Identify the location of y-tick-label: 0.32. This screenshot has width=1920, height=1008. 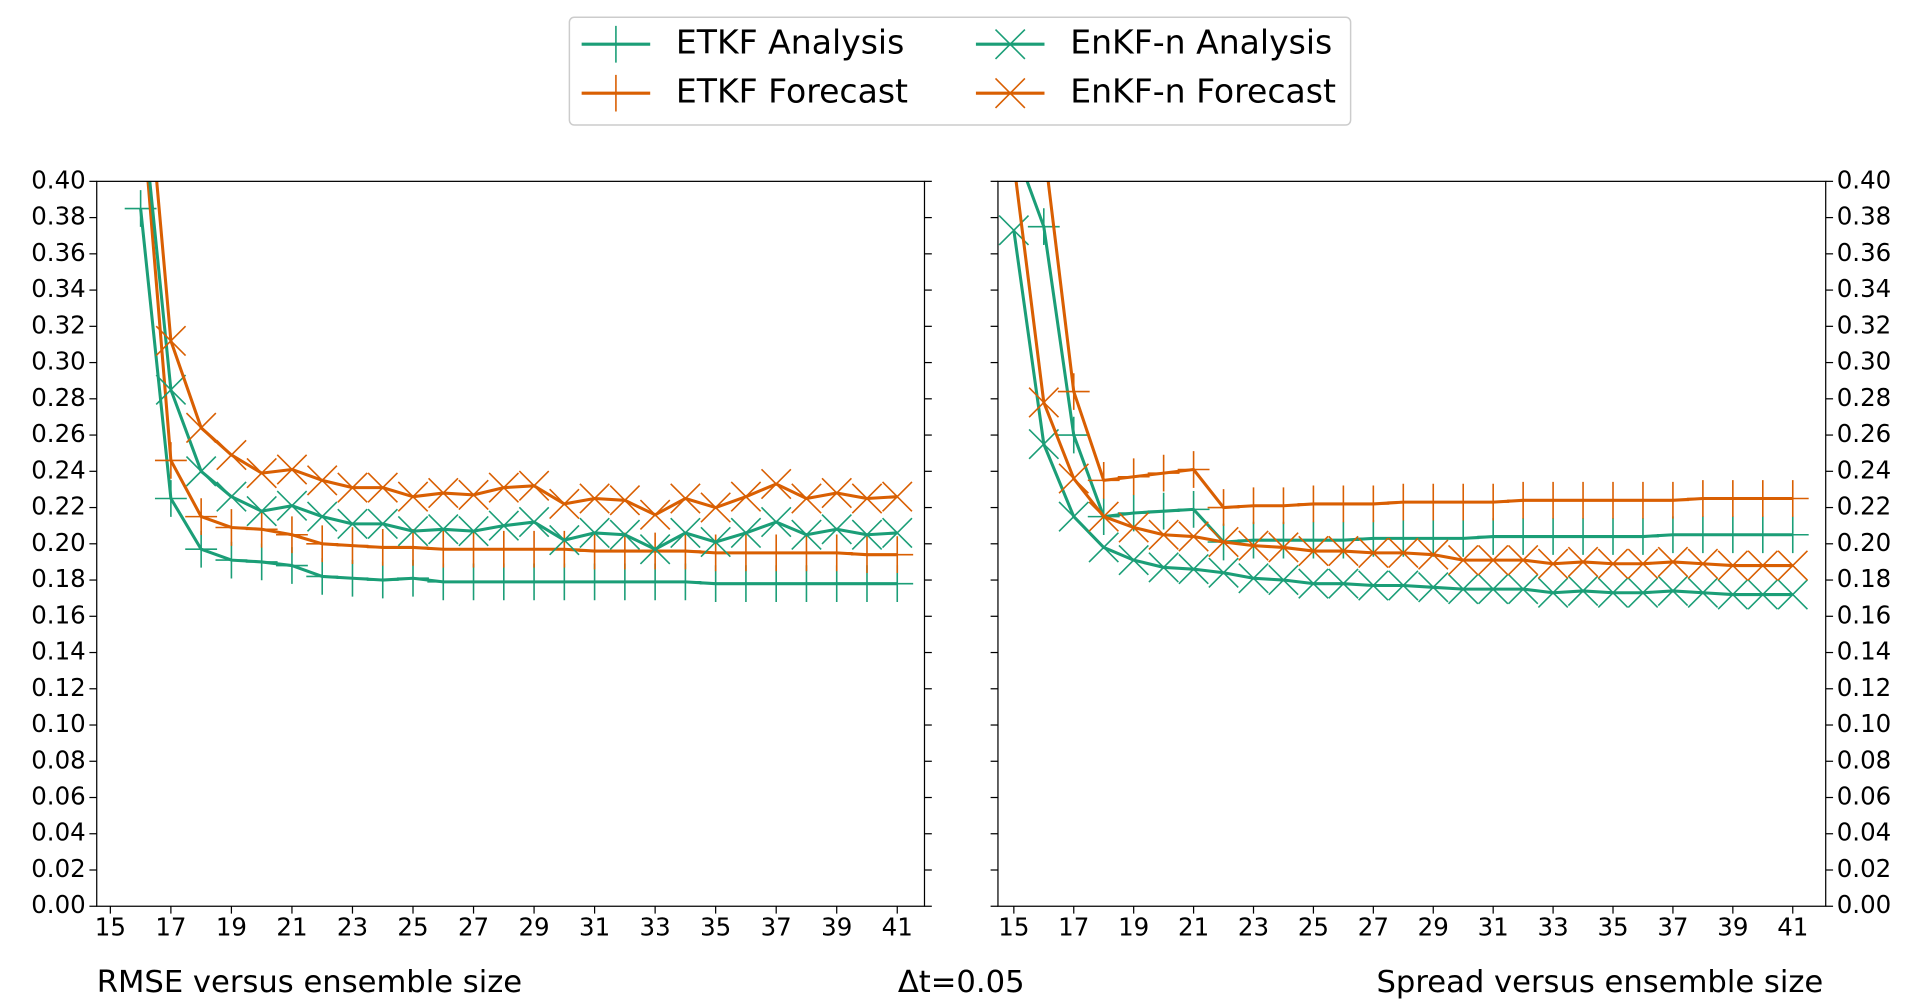
(1864, 324).